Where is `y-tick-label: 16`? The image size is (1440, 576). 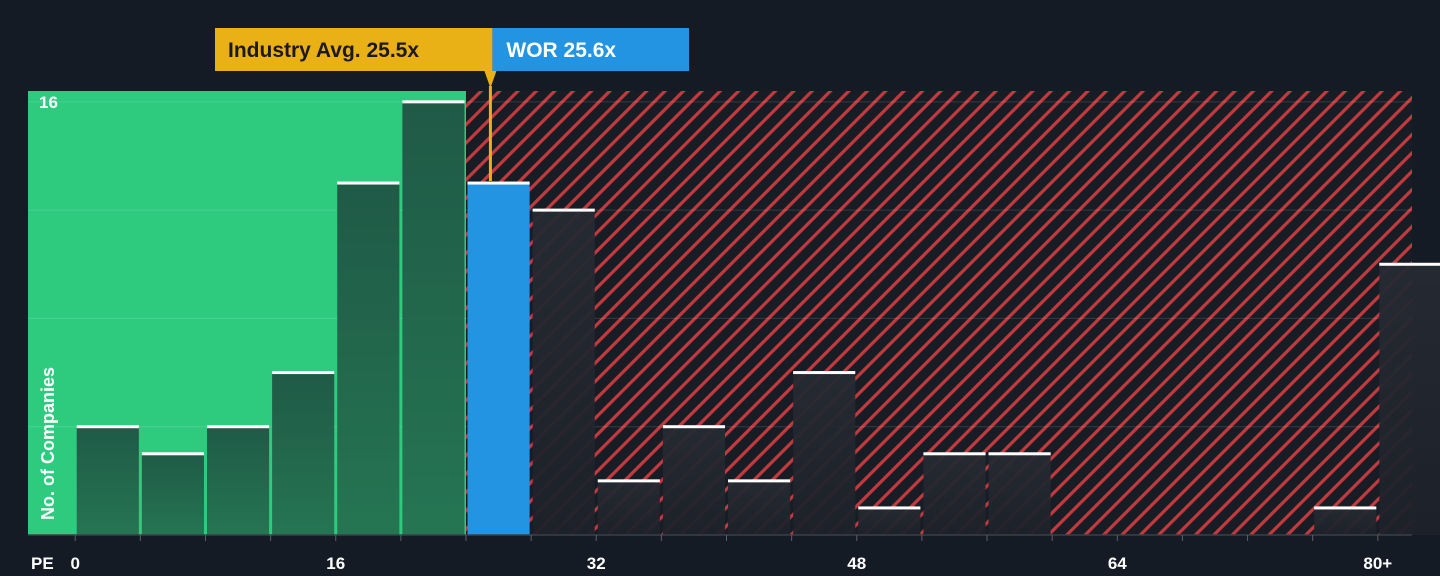
y-tick-label: 16 is located at coordinates (48, 102).